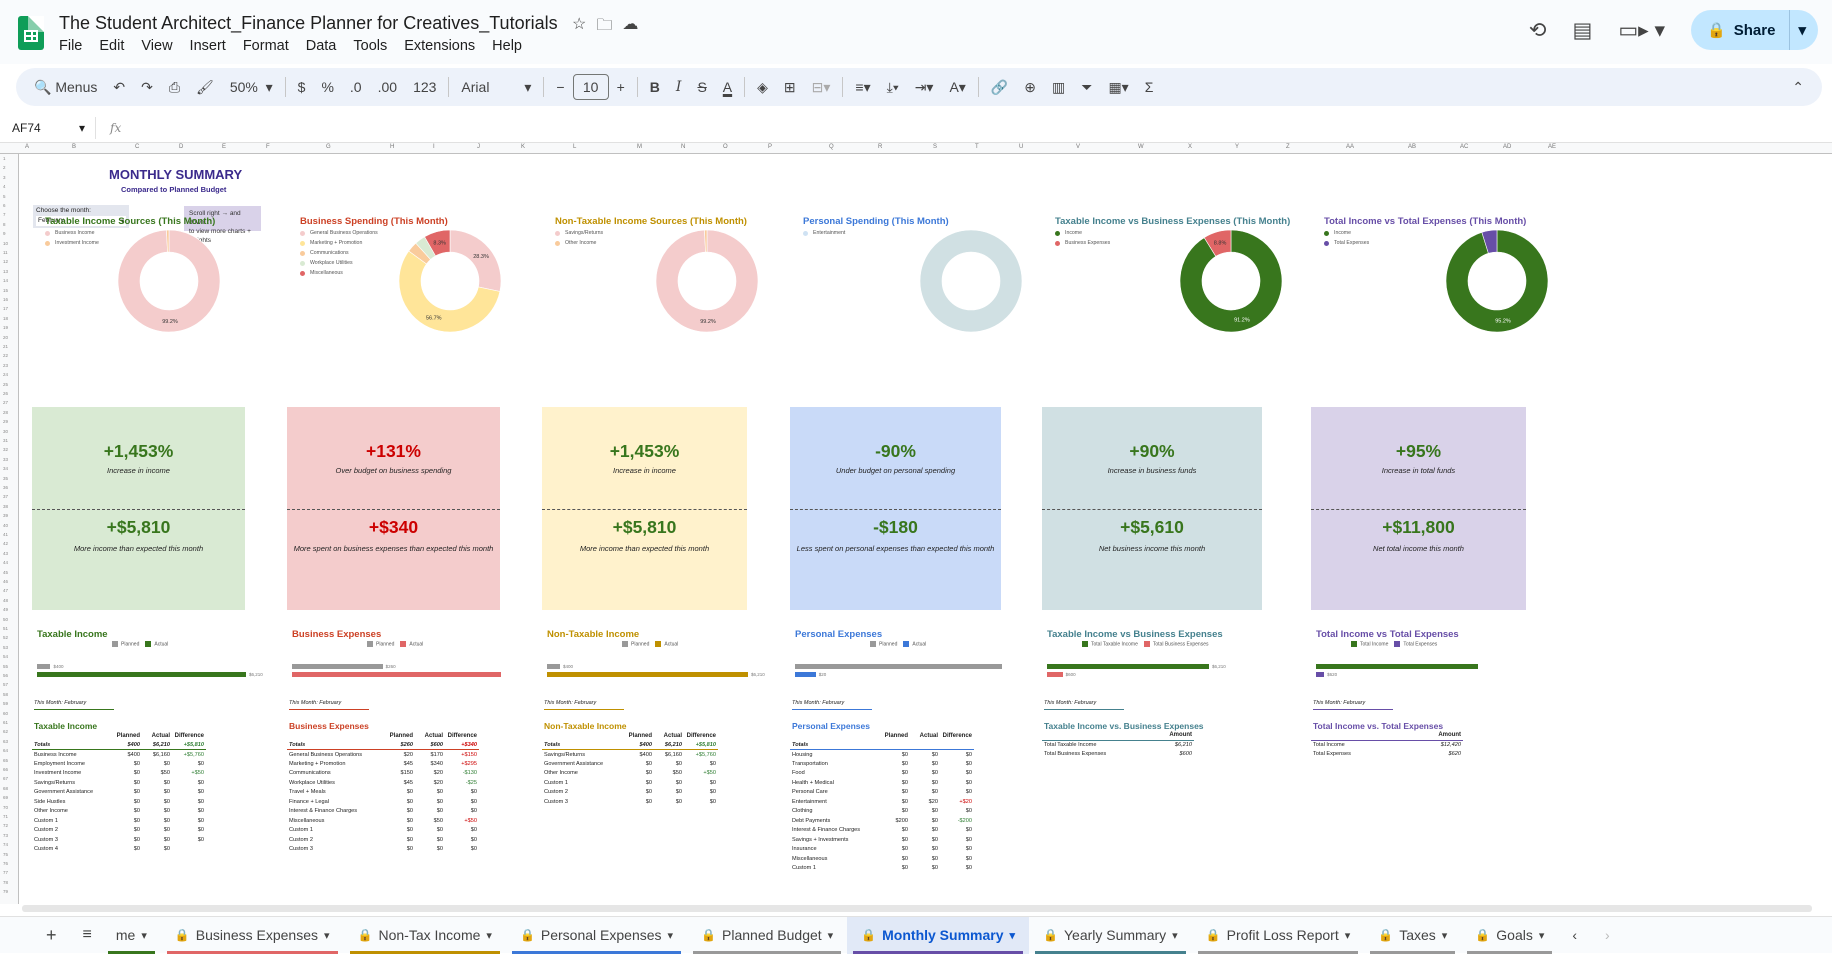  What do you see at coordinates (6, 553) in the screenshot?
I see `row-header: 43` at bounding box center [6, 553].